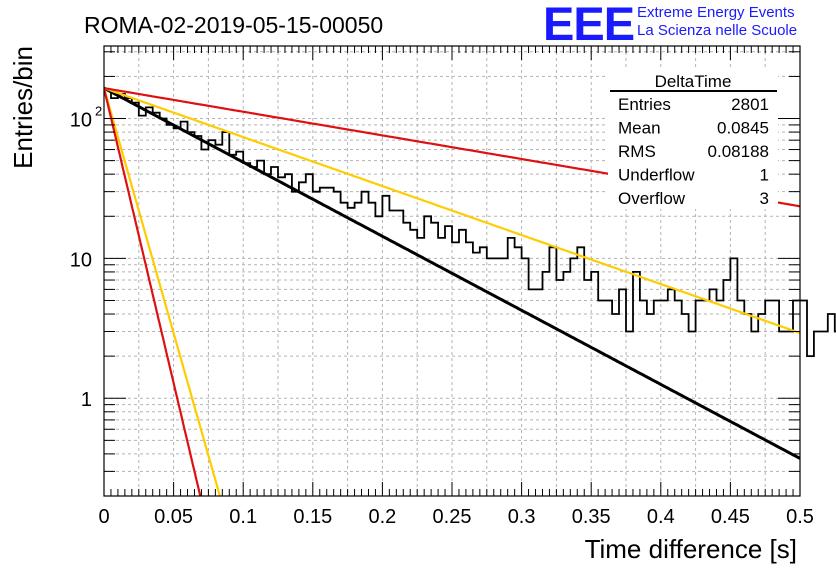  I want to click on x-tick-label: 0.35, so click(591, 517).